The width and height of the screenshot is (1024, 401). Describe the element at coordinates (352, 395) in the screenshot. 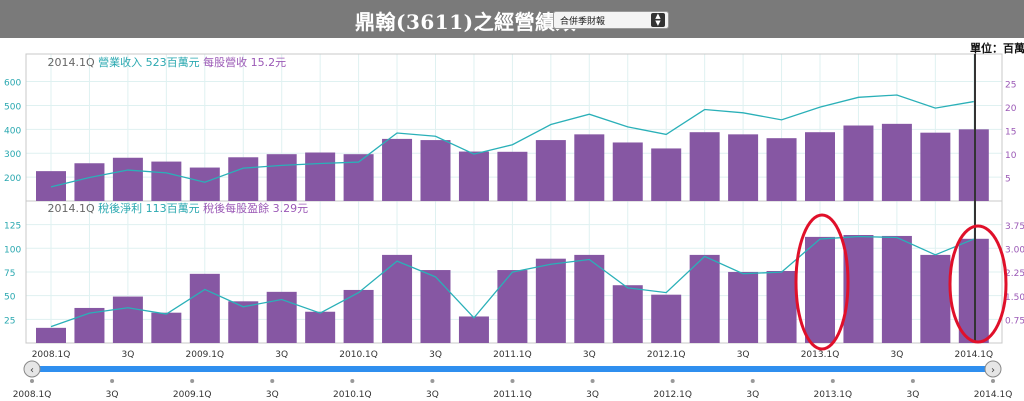

I see `slider-tick-label: 2010.1Q` at that location.